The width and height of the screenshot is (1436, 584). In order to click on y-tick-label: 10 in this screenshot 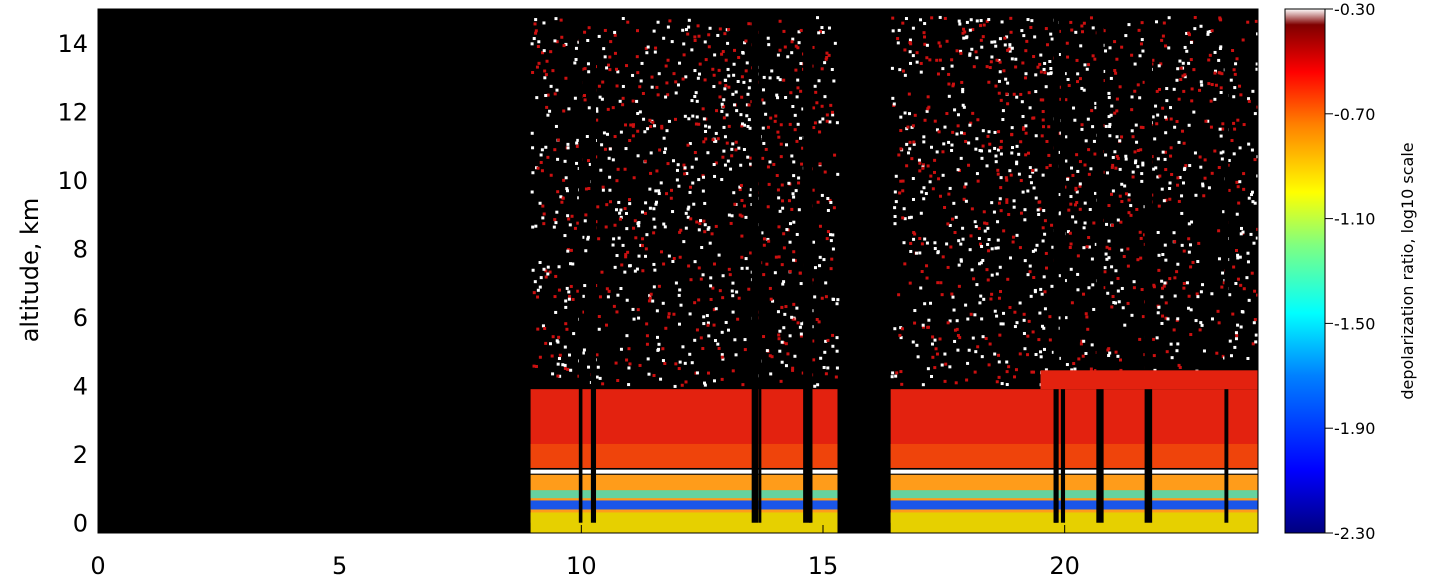, I will do `click(72, 181)`.